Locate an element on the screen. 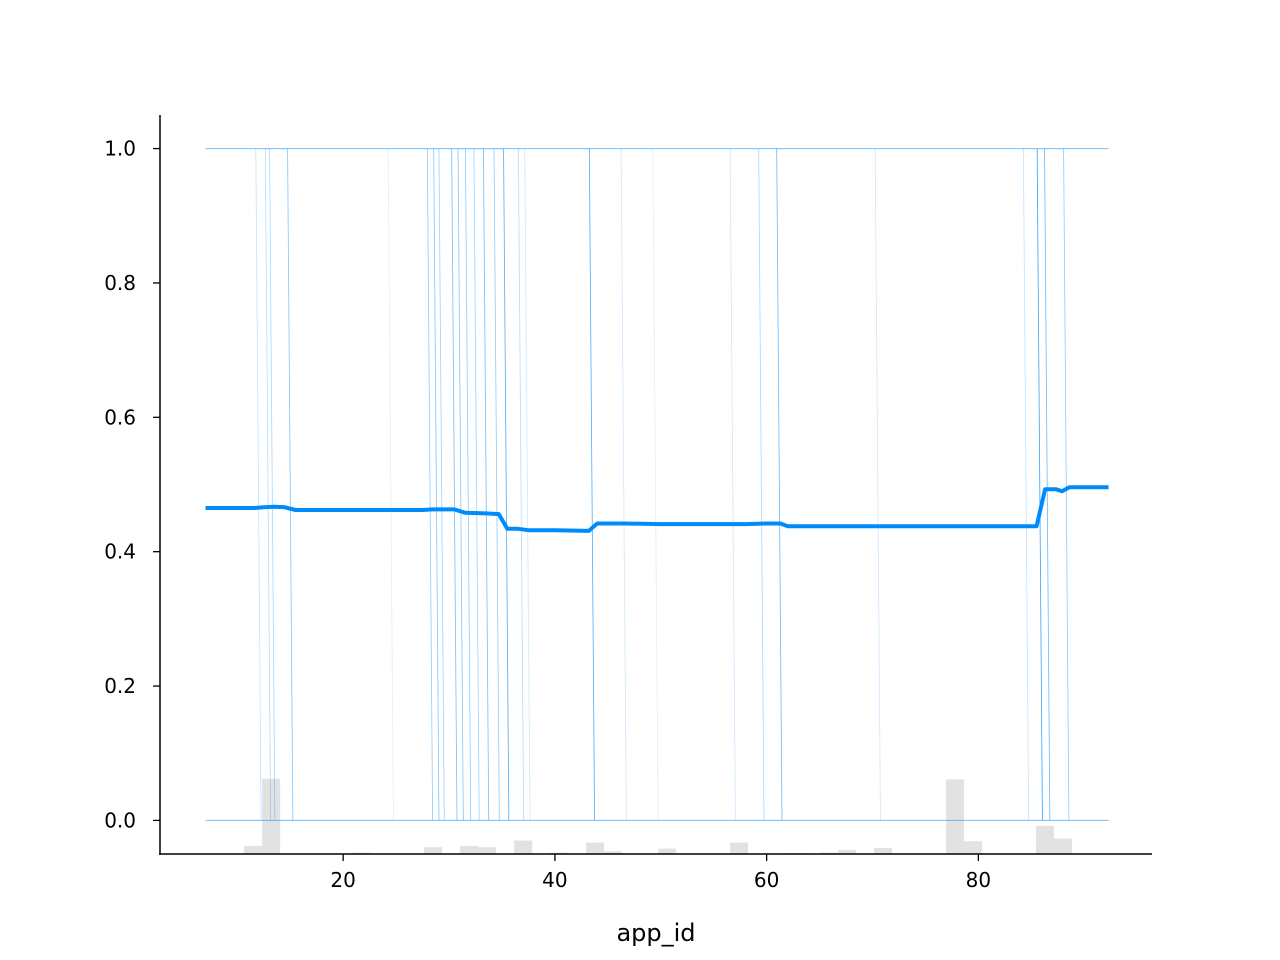 The image size is (1280, 960). y-tick-label-4: 0.8 is located at coordinates (120, 283).